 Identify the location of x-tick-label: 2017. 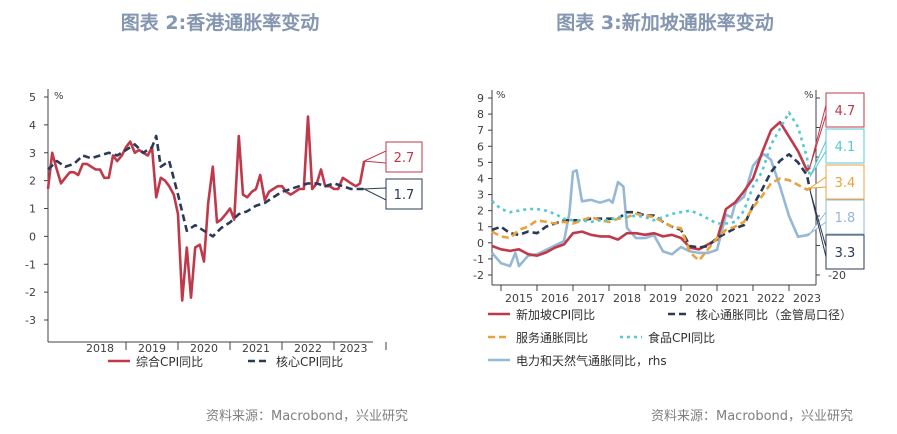
(591, 298).